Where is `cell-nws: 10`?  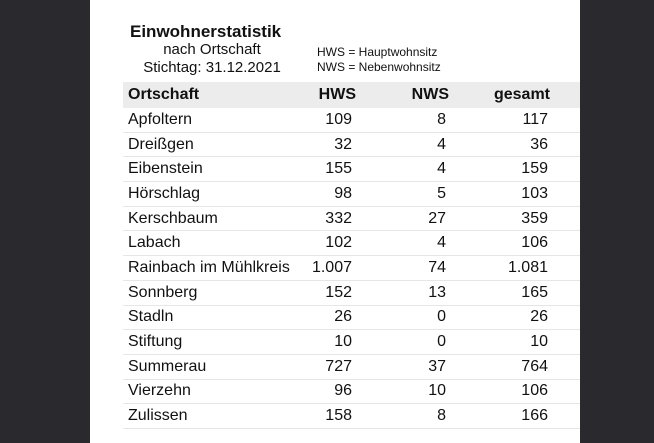
cell-nws: 10 is located at coordinates (437, 391).